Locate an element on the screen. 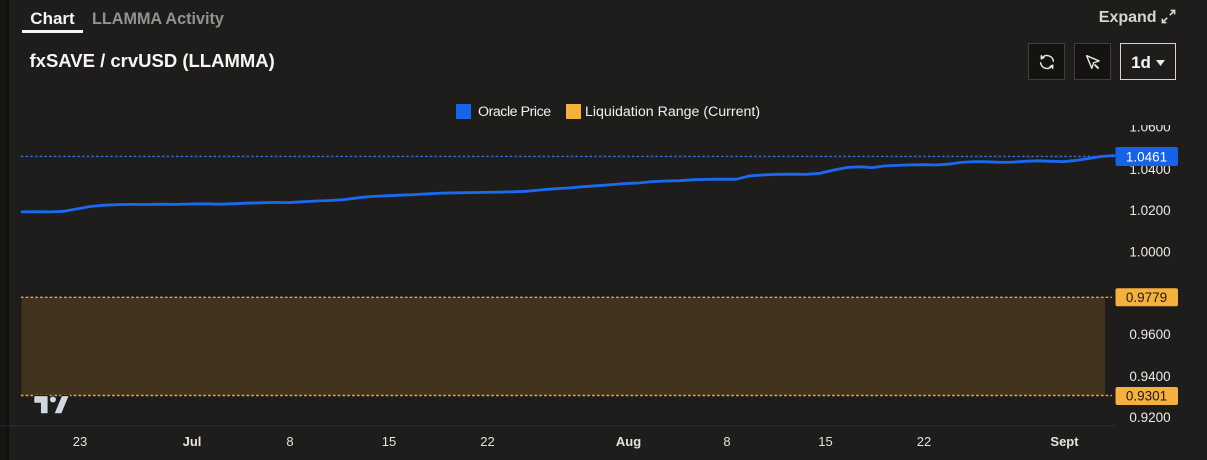  svg-text: 0.9400 is located at coordinates (1149, 376).